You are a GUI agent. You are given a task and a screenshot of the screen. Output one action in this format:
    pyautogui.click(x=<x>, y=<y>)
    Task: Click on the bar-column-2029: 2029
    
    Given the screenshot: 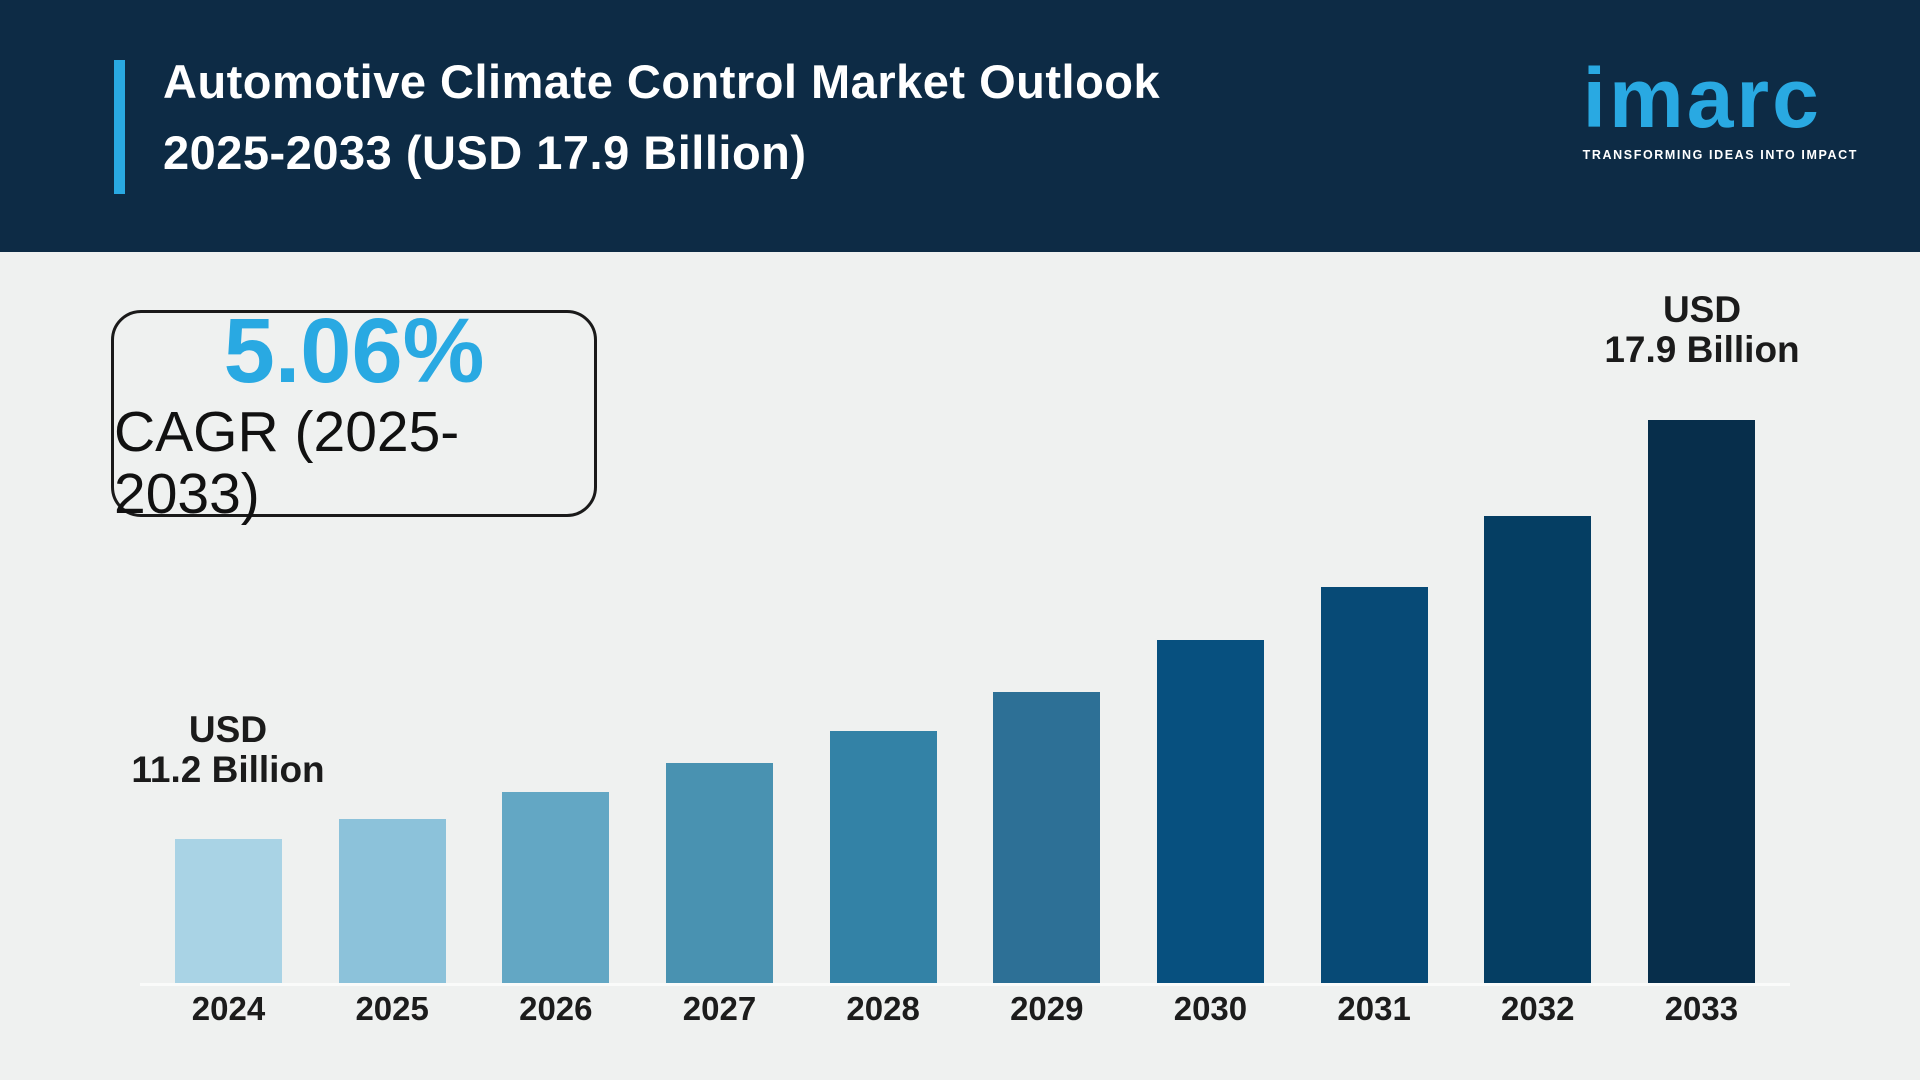 What is the action you would take?
    pyautogui.click(x=1047, y=859)
    